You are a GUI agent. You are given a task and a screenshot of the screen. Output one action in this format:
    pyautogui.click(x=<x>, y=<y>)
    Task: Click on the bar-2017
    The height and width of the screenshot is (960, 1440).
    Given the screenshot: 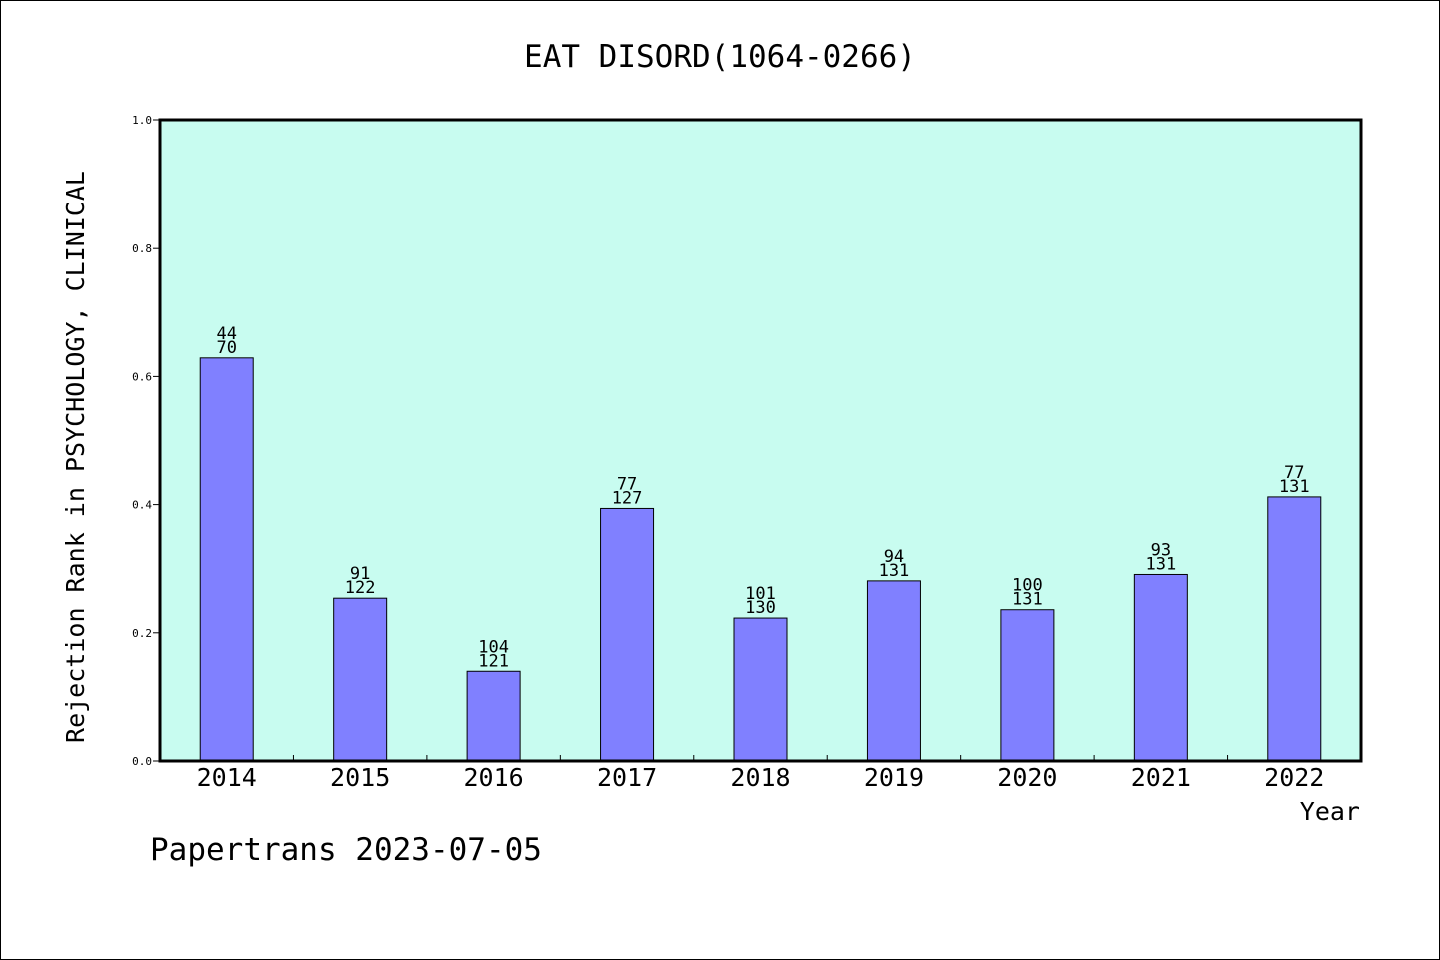 What is the action you would take?
    pyautogui.click(x=627, y=634)
    